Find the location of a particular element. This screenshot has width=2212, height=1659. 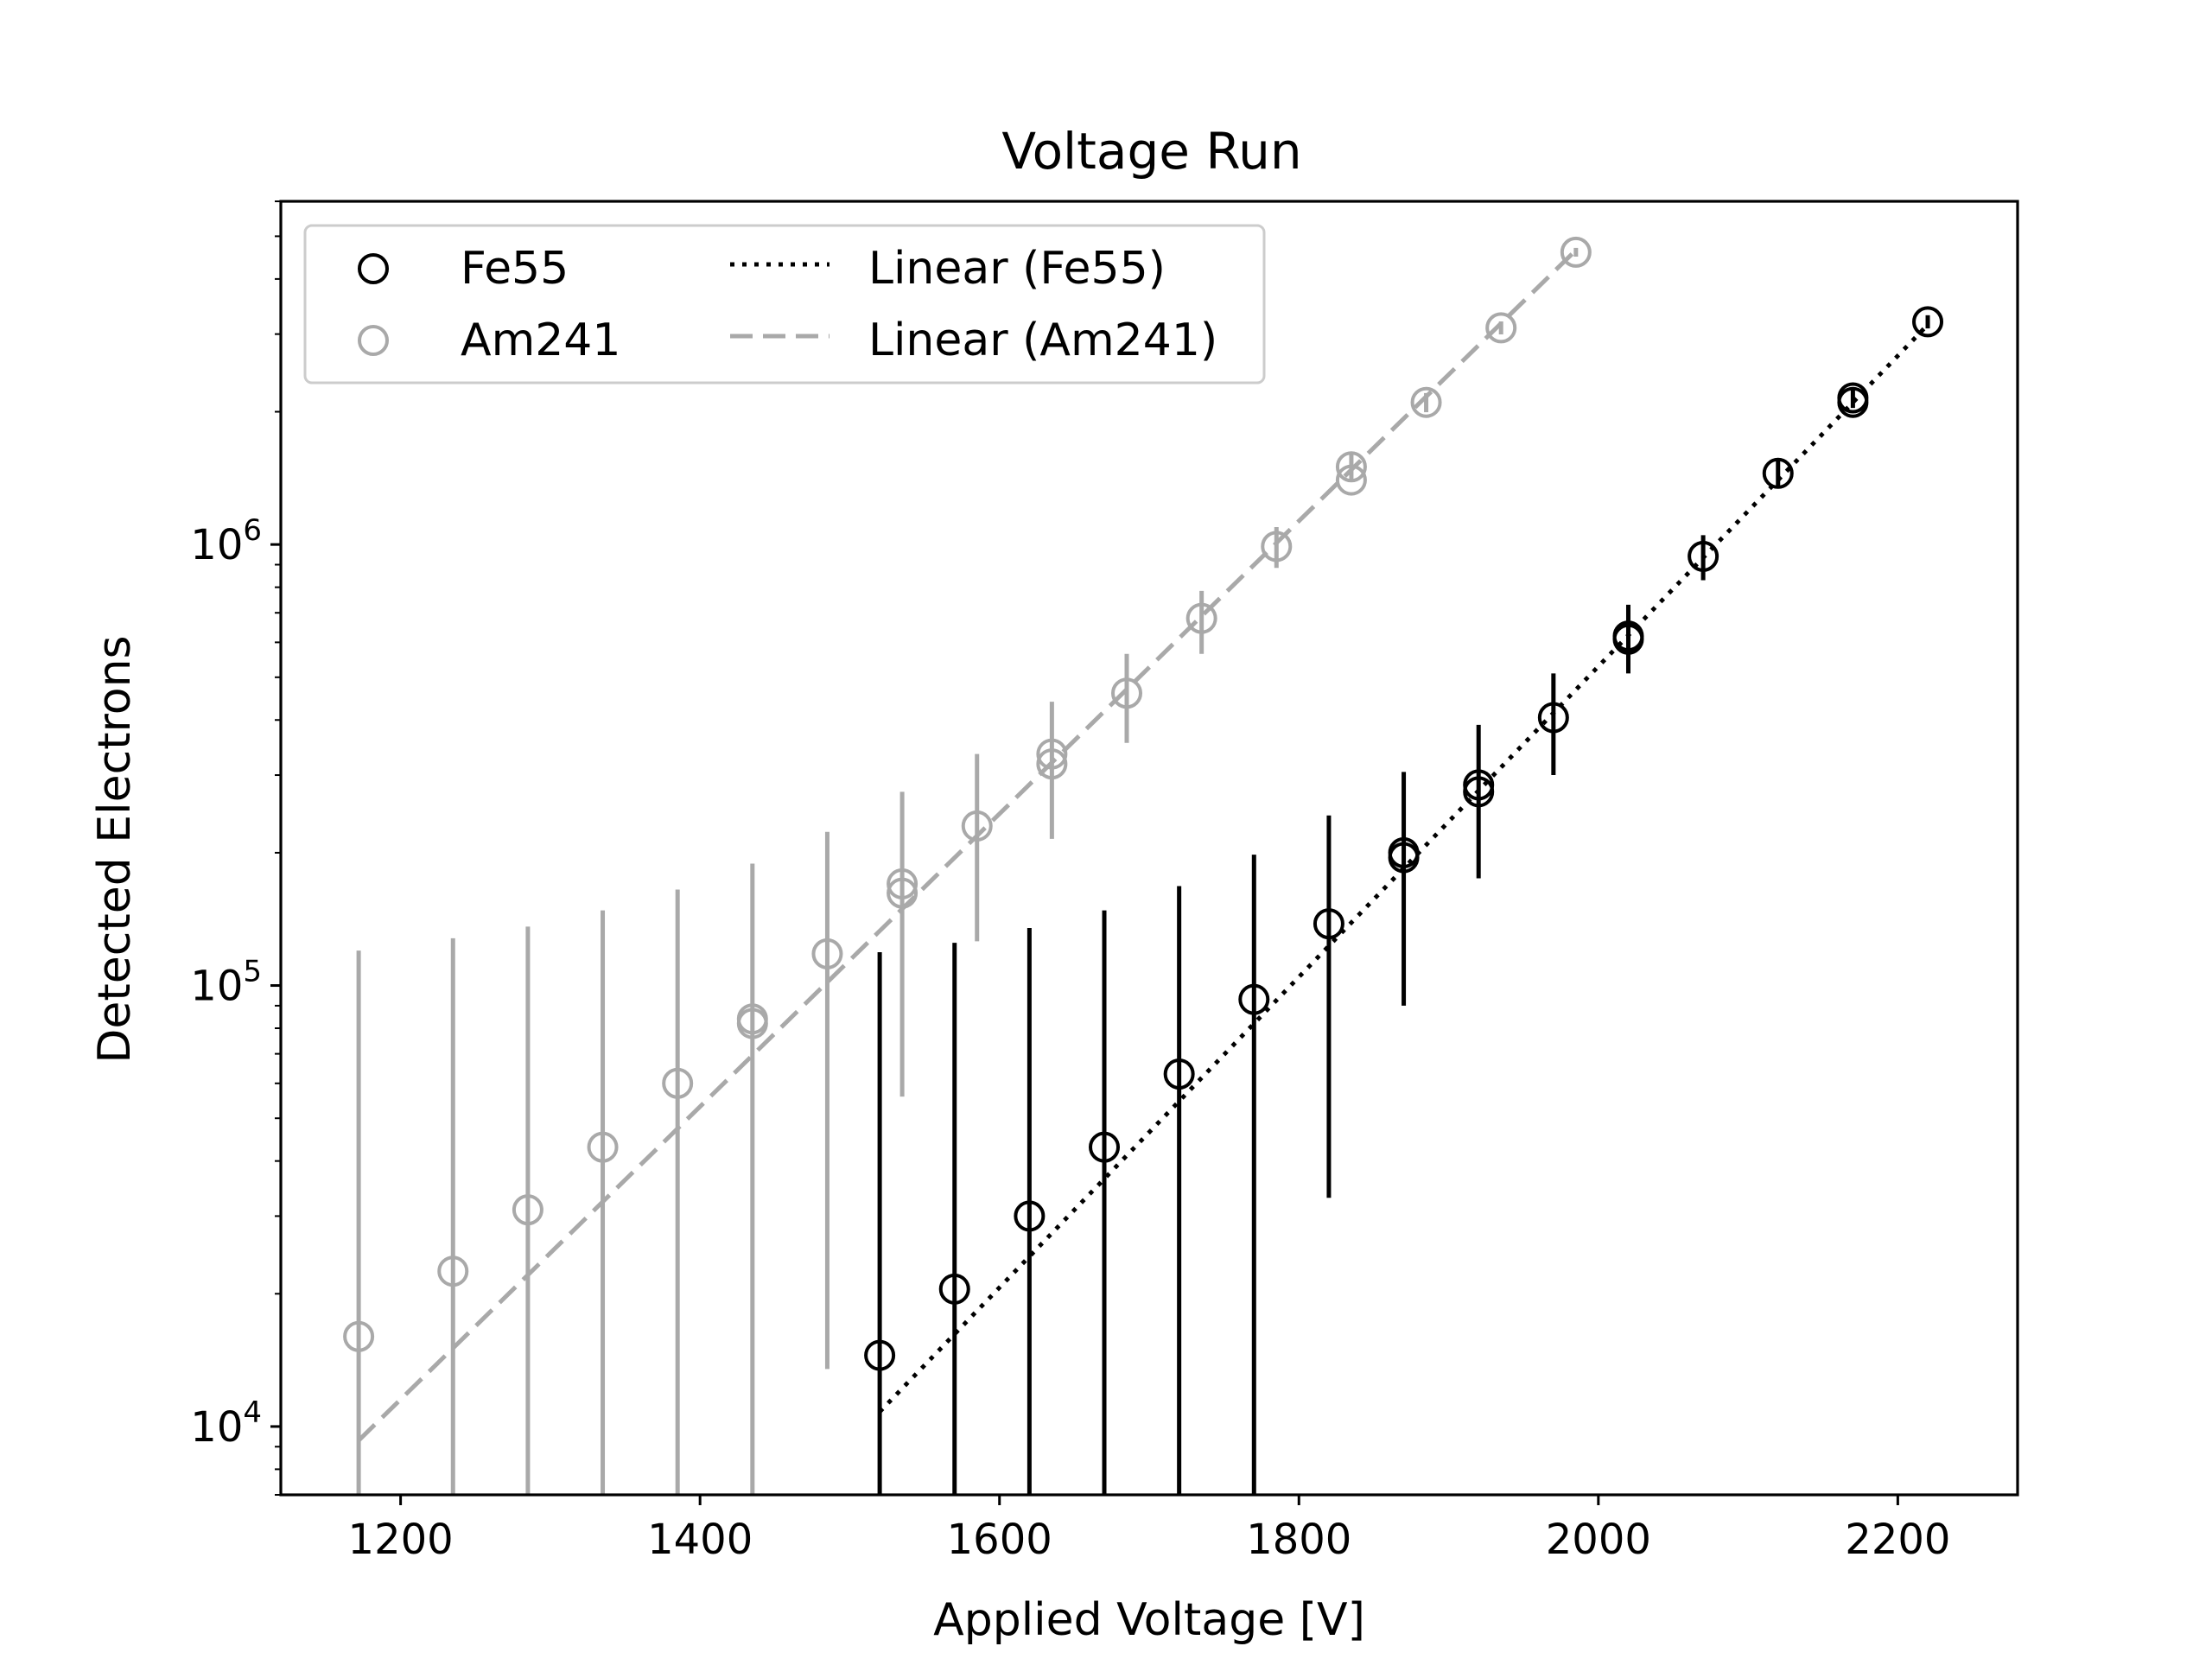

x-axis-label: Applied Voltage [V] is located at coordinates (1149, 1620).